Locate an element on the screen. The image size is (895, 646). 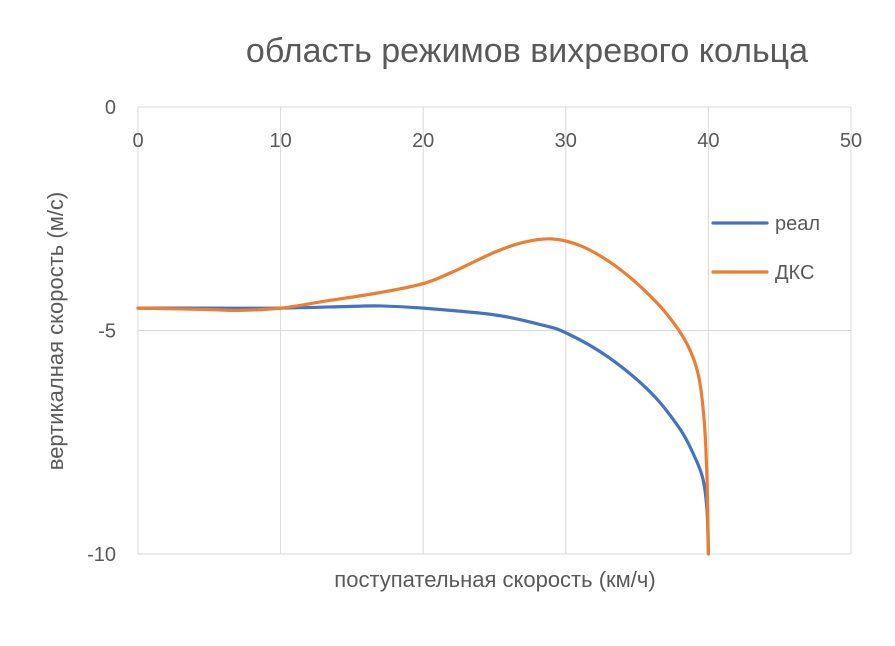
y-tick-label: -10 is located at coordinates (101, 555).